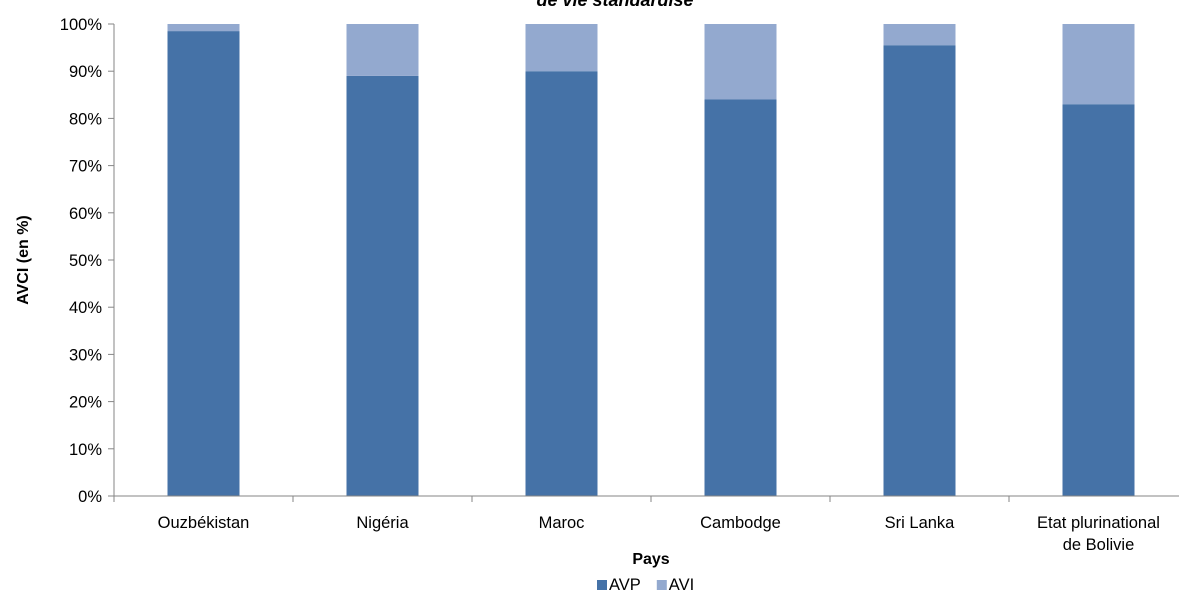  What do you see at coordinates (662, 585) in the screenshot?
I see `legend-swatch-avi` at bounding box center [662, 585].